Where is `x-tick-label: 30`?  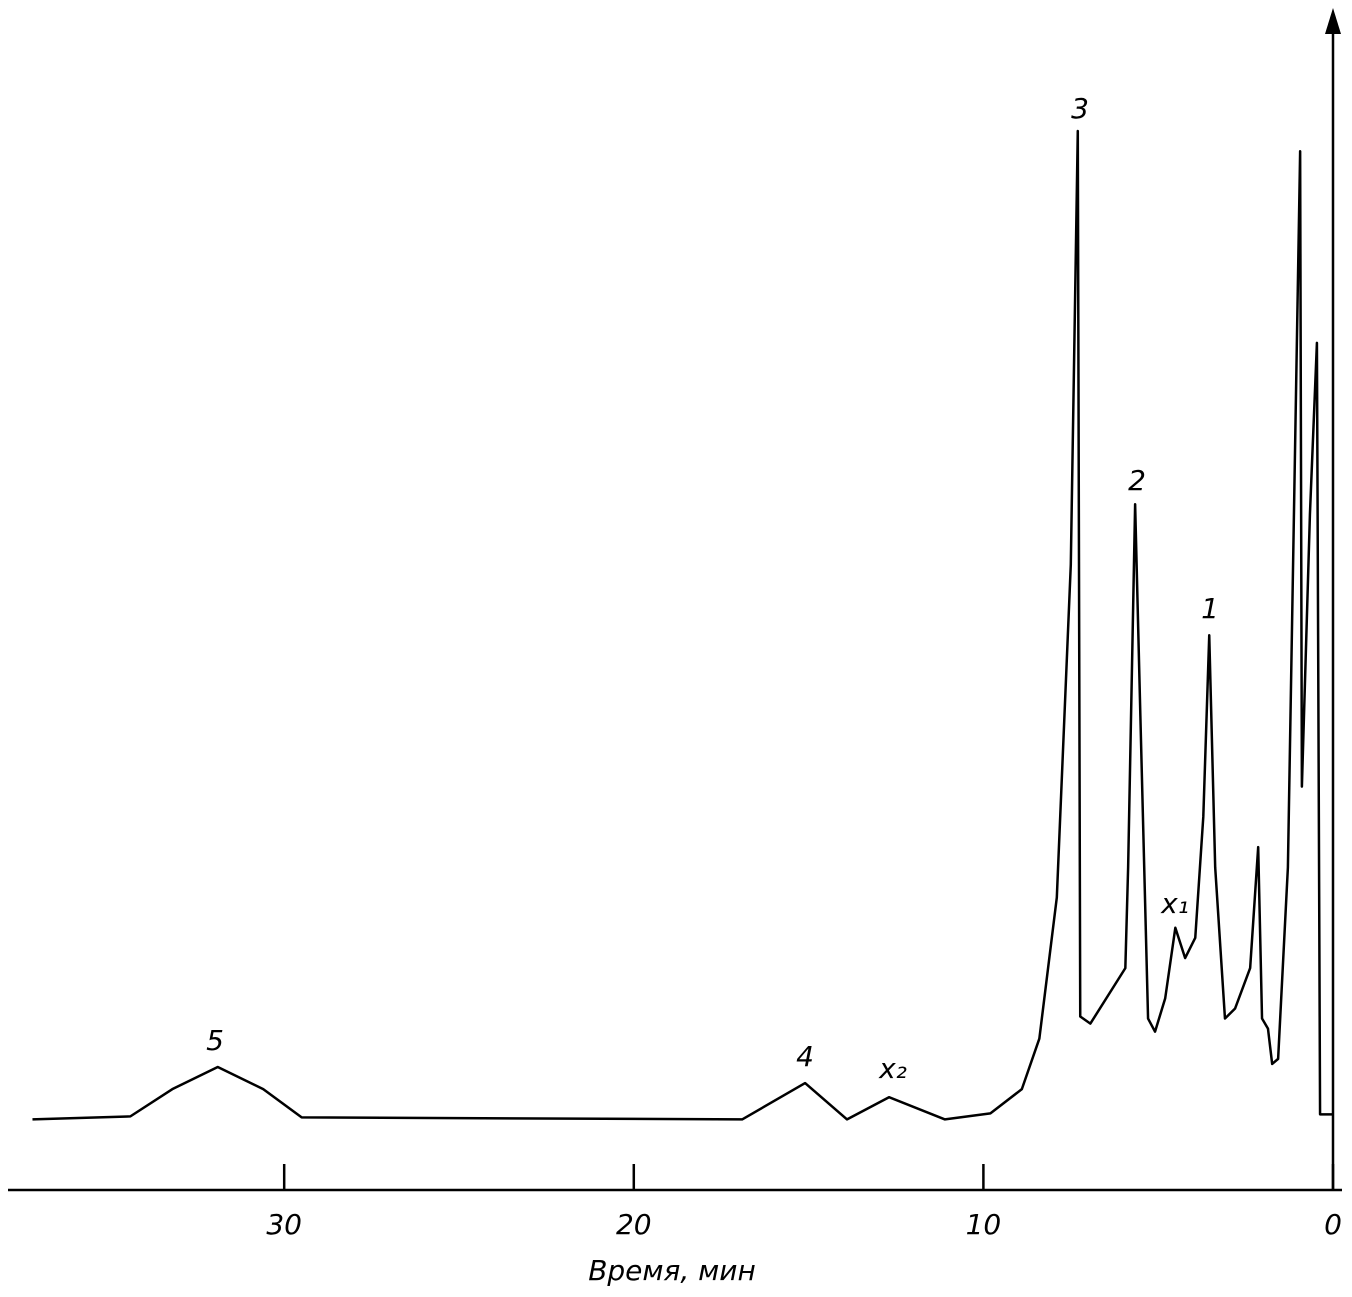
x-tick-label: 30 is located at coordinates (284, 1224).